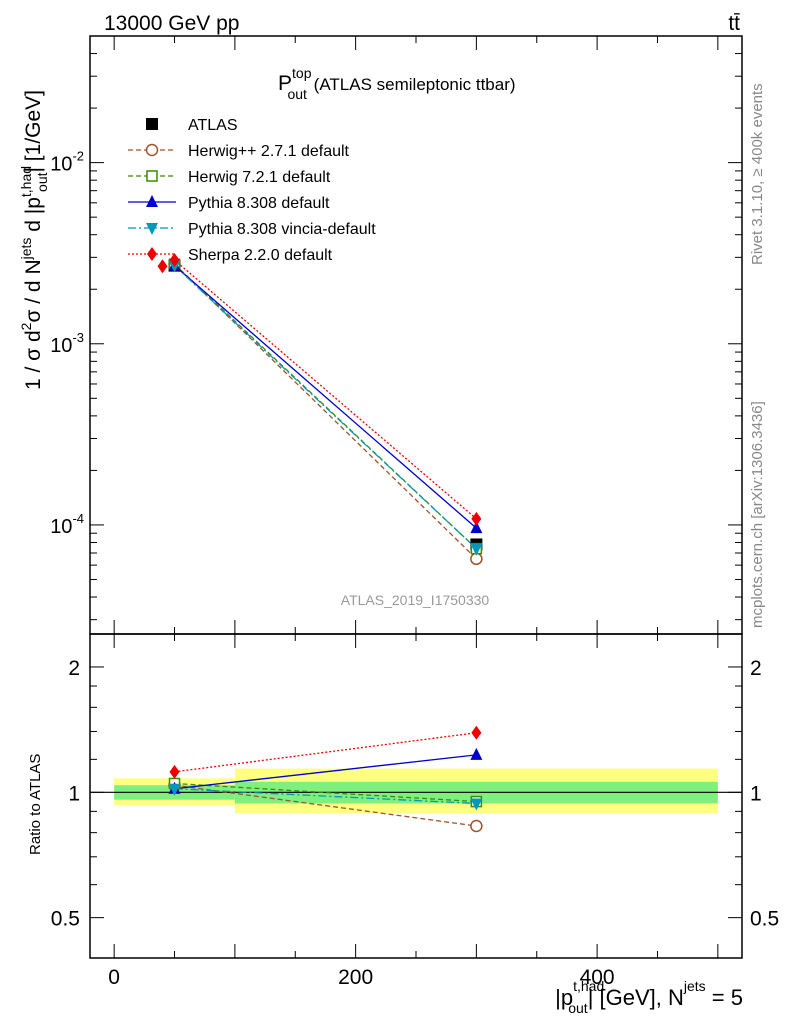 This screenshot has width=786, height=1024. What do you see at coordinates (65, 919) in the screenshot?
I see `y-tick-label: 0.5` at bounding box center [65, 919].